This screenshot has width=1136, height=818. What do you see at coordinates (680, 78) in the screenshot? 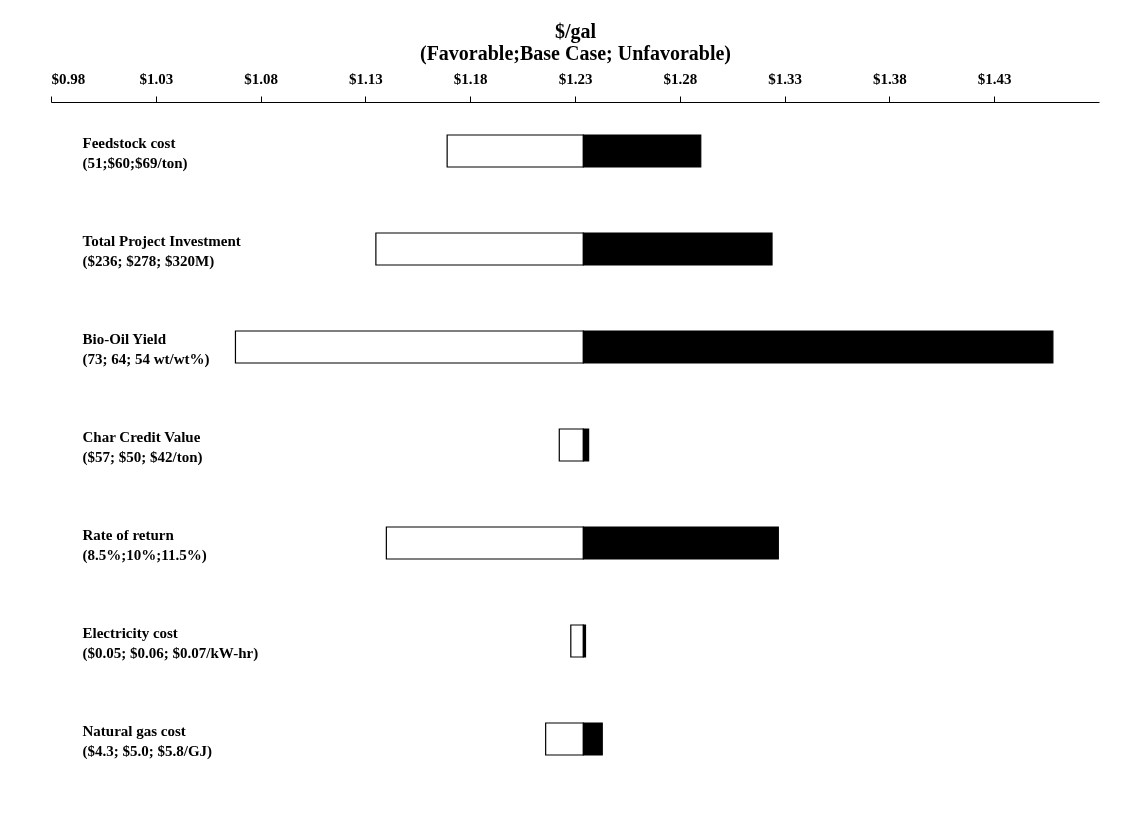
I see `x-tick-label: $1.28` at bounding box center [680, 78].